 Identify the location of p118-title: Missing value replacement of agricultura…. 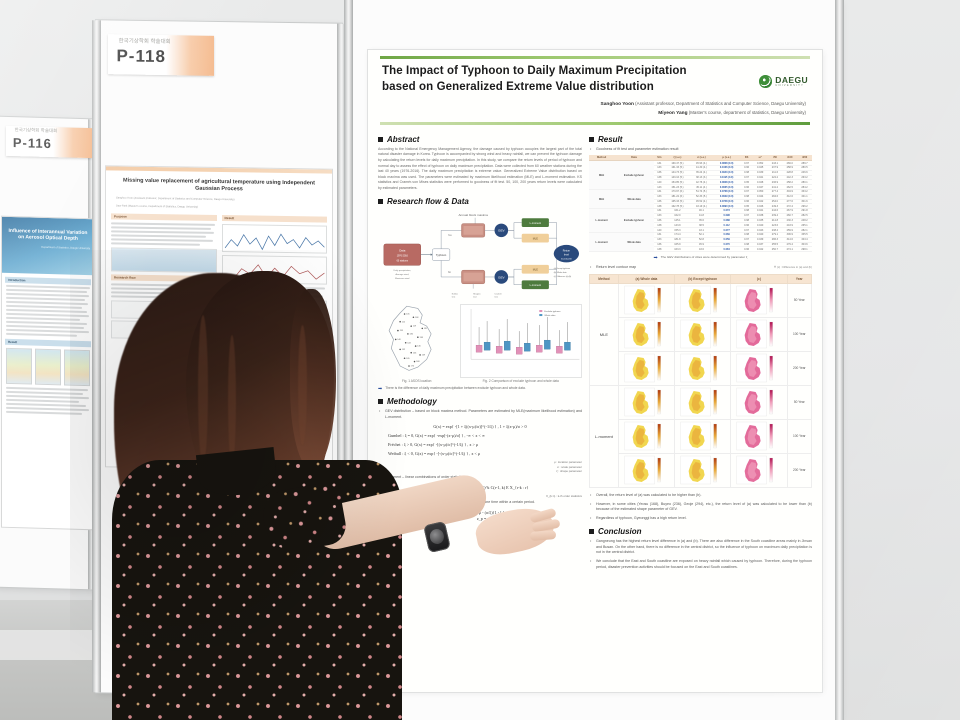
(219, 185).